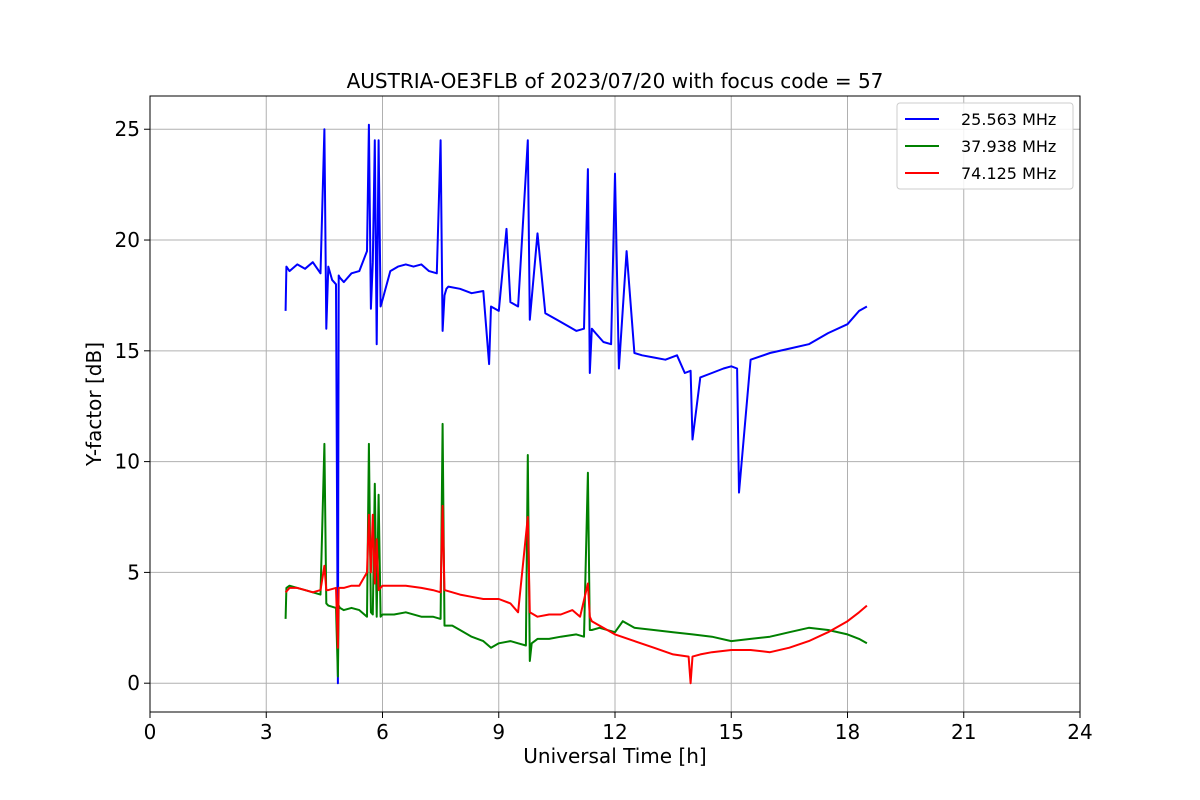 The image size is (1200, 800). What do you see at coordinates (731, 732) in the screenshot?
I see `x-tick-label: 15` at bounding box center [731, 732].